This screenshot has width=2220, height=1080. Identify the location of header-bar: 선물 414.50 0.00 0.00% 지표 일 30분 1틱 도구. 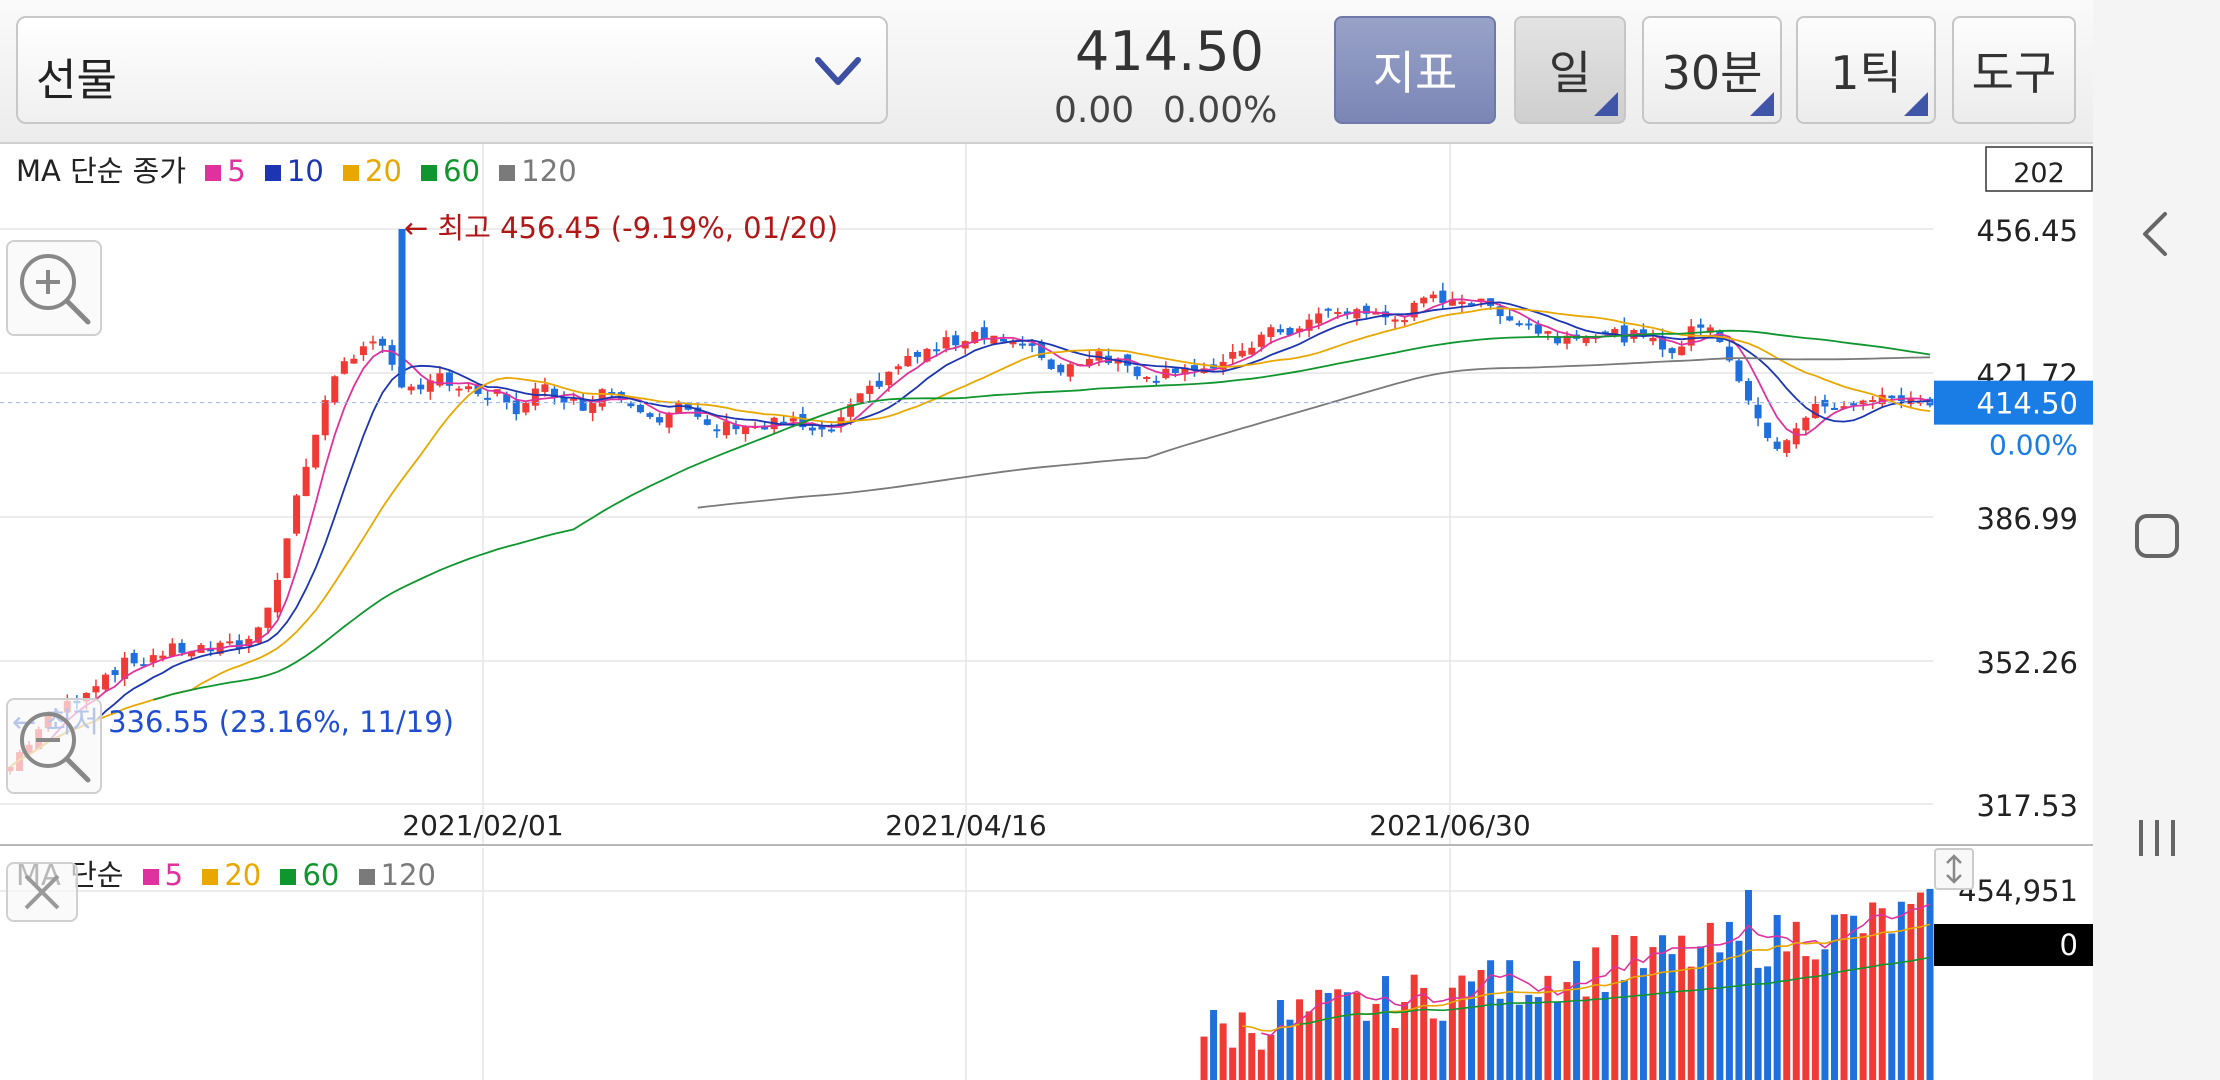
(1046, 72).